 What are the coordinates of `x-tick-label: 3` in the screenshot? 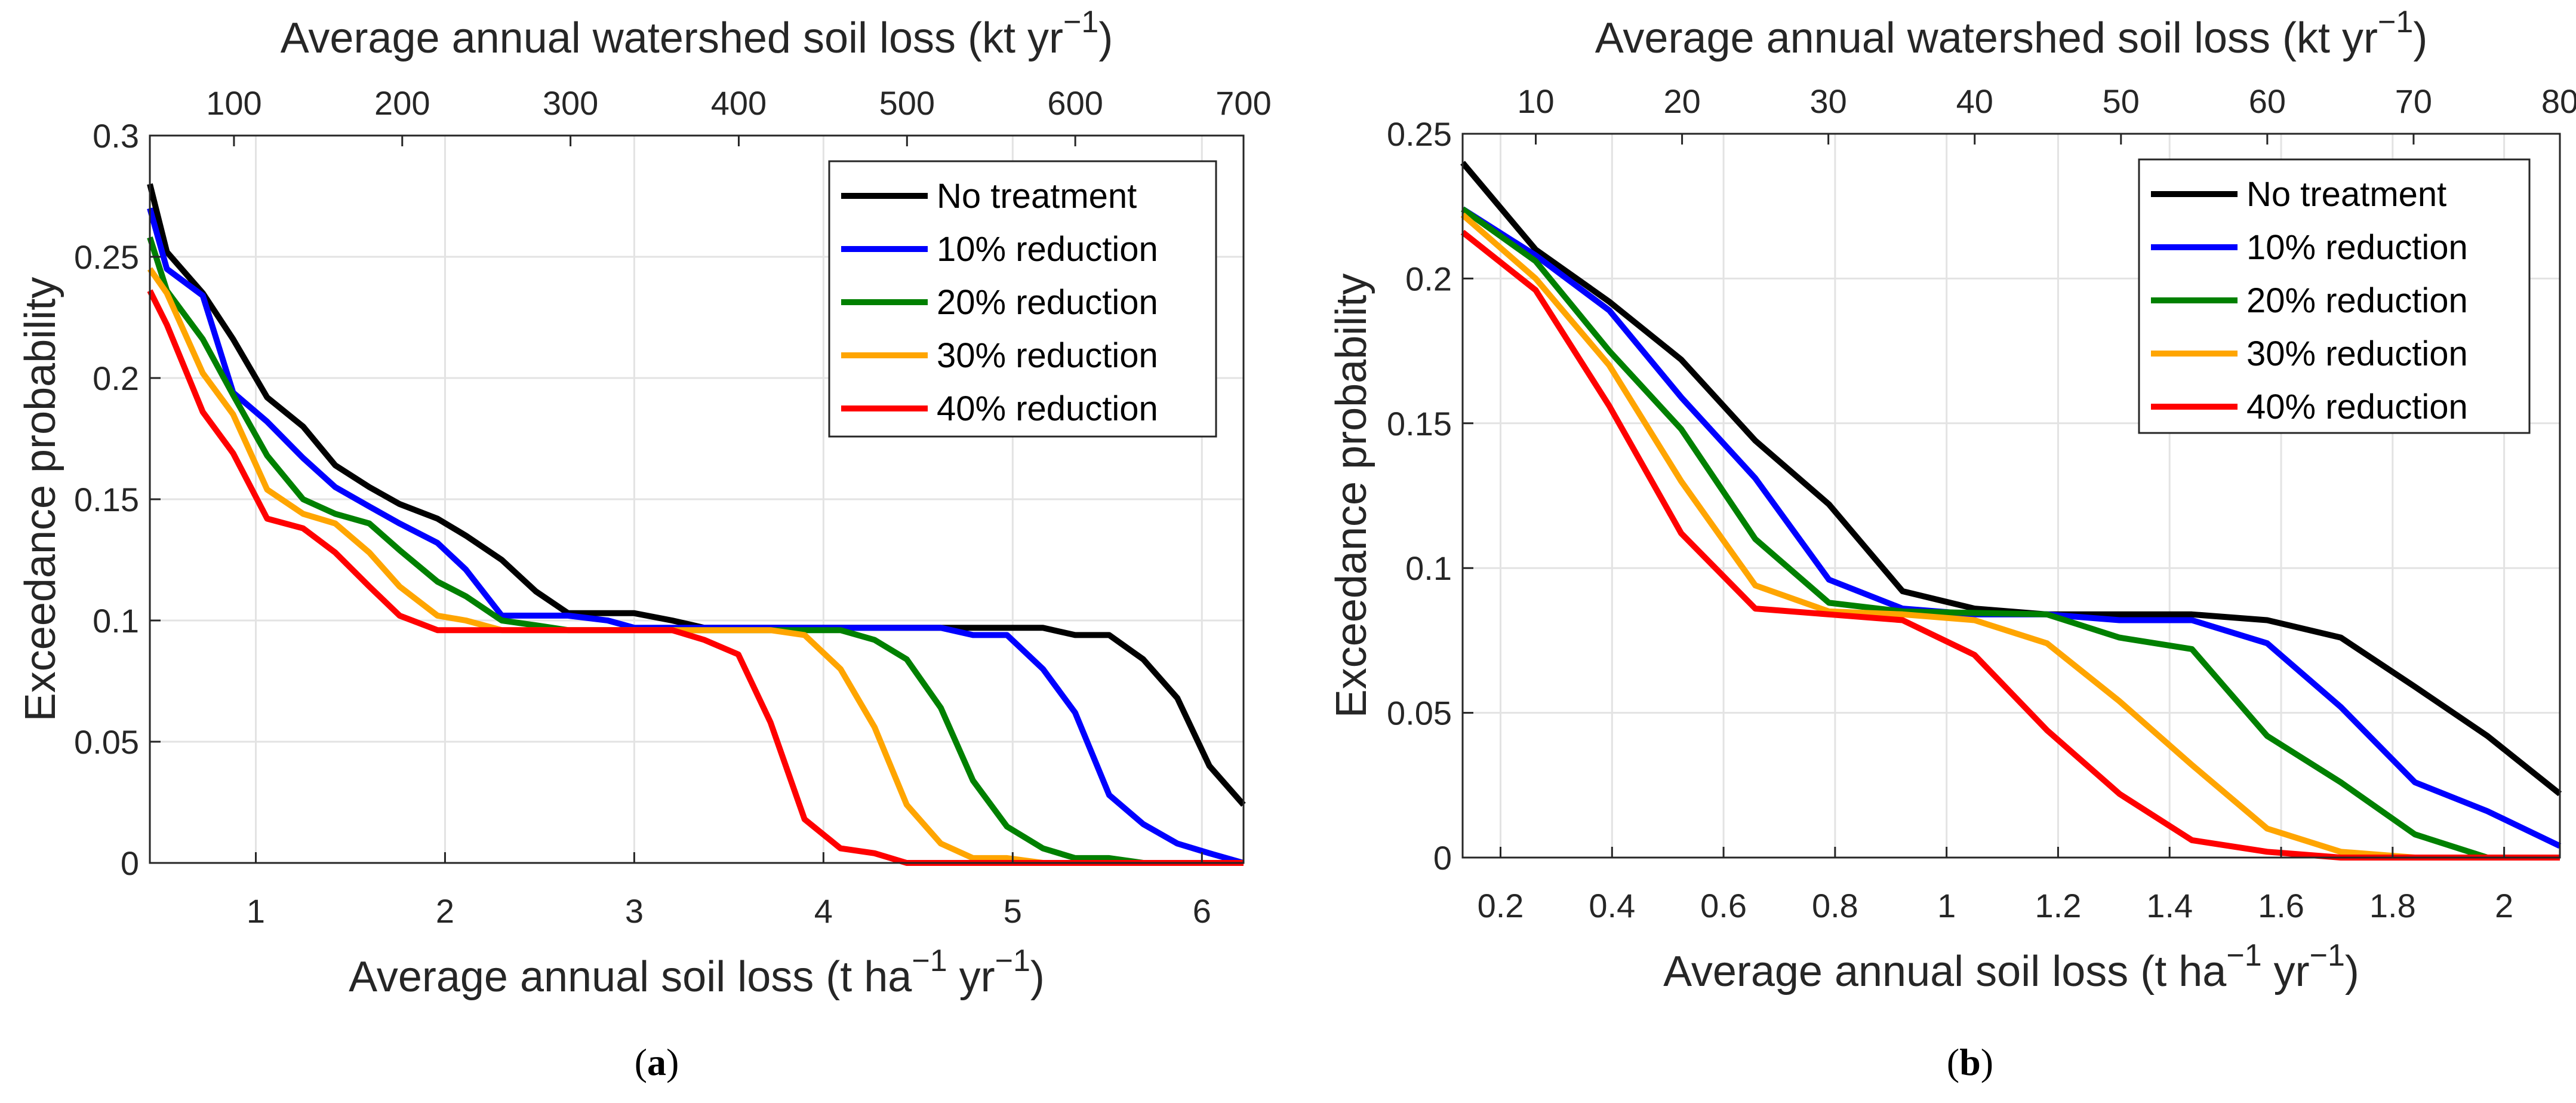 It's located at (634, 911).